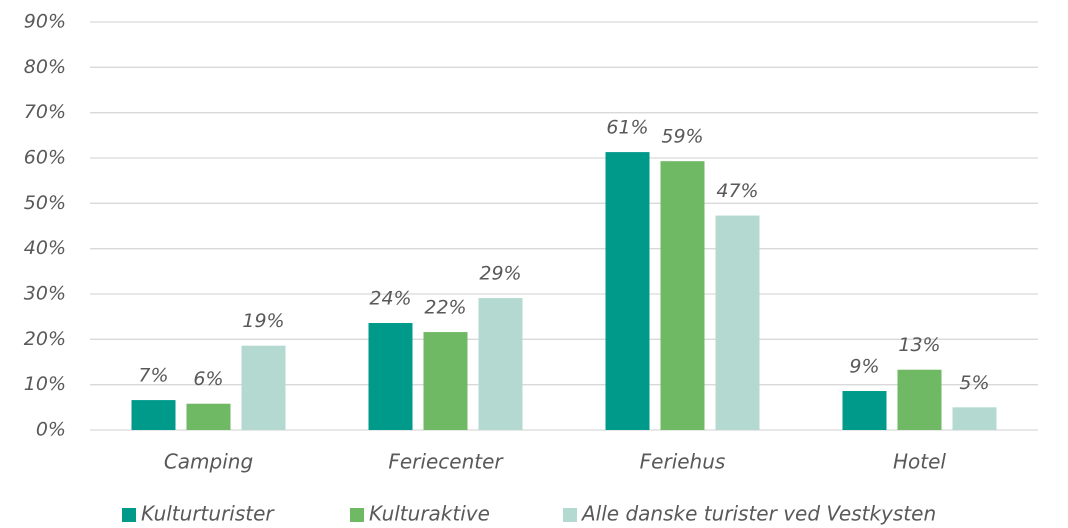 This screenshot has height=528, width=1068. I want to click on y-tick-label: 0%, so click(51, 430).